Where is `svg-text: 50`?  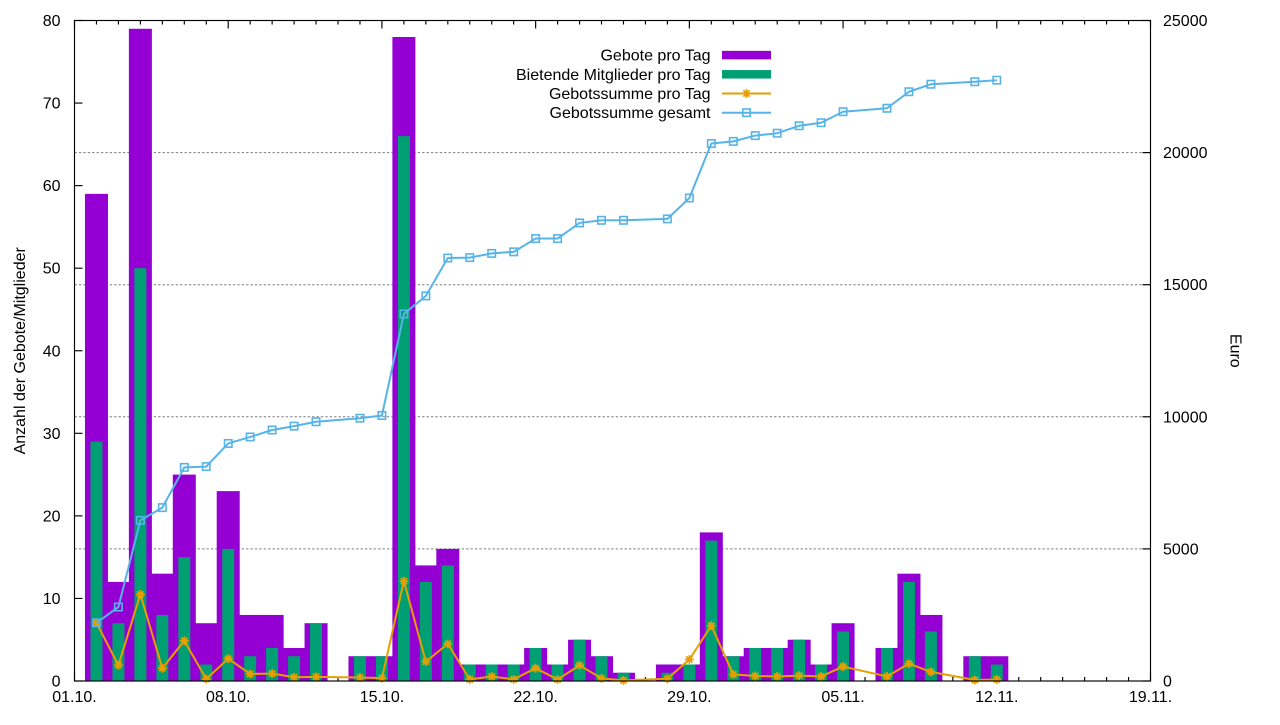
svg-text: 50 is located at coordinates (52, 269).